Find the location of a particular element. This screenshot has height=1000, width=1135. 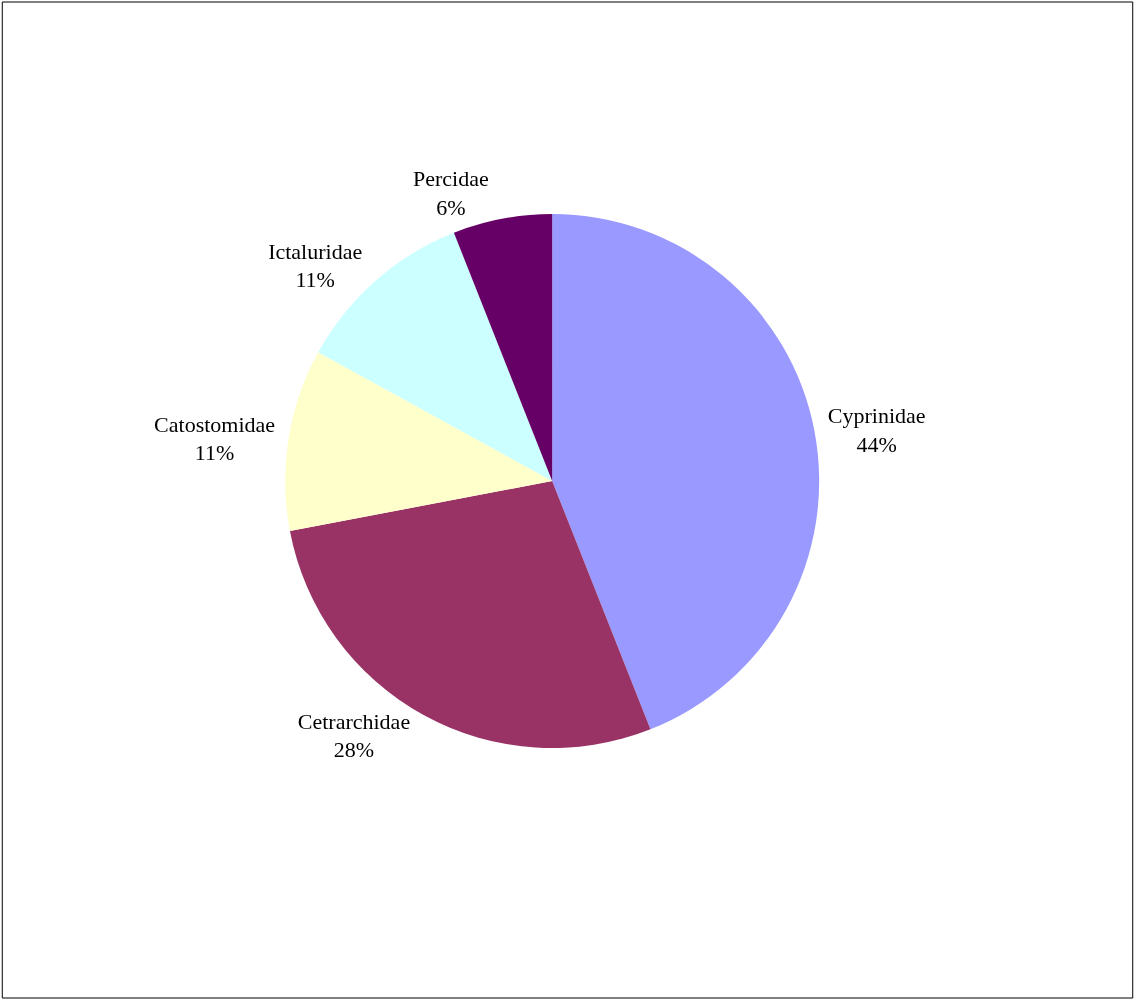

data-label: 44% is located at coordinates (876, 444).